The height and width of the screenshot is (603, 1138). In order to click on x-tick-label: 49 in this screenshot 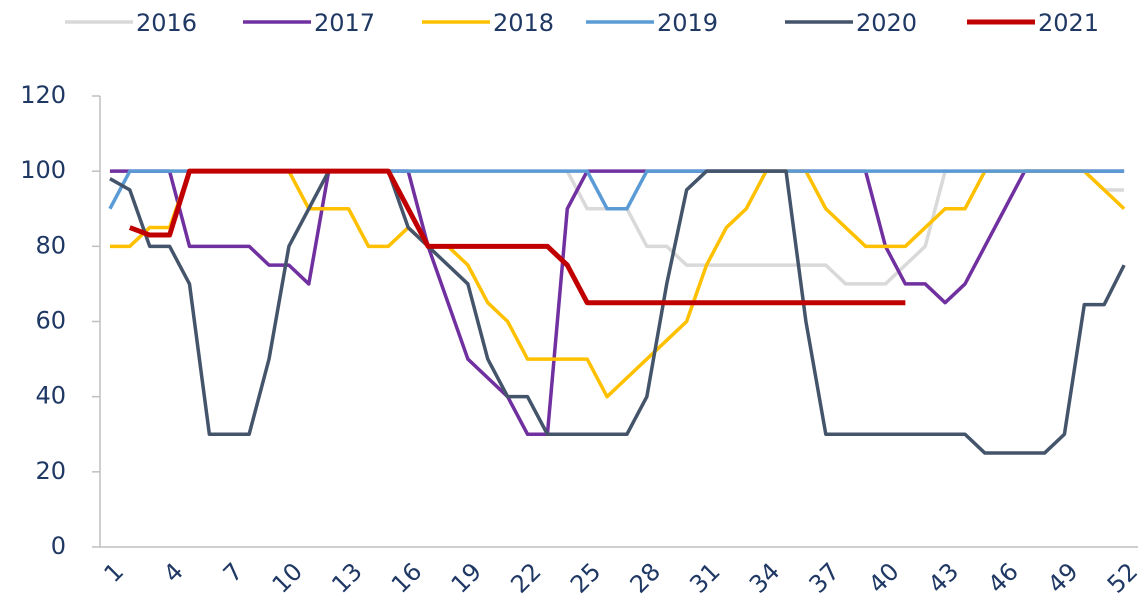, I will do `click(1062, 577)`.